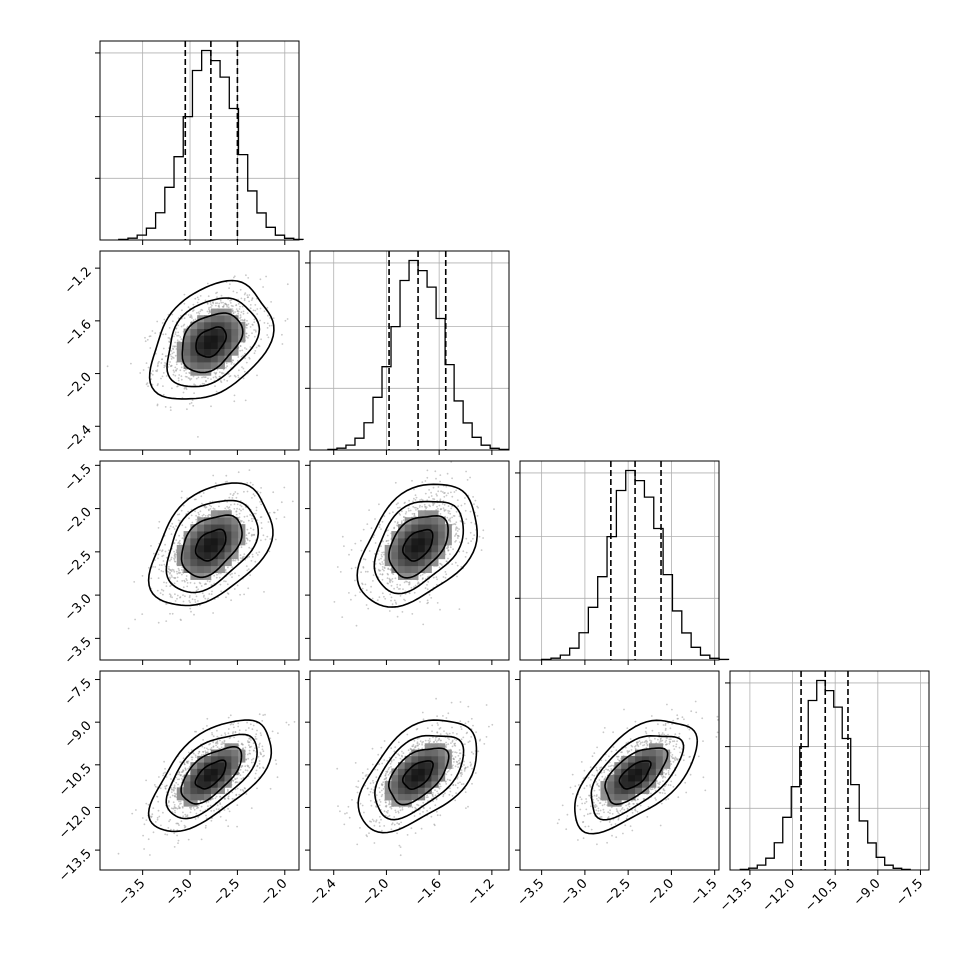  Describe the element at coordinates (704, 892) in the screenshot. I see `xtick-label-2-4: −1.5` at that location.